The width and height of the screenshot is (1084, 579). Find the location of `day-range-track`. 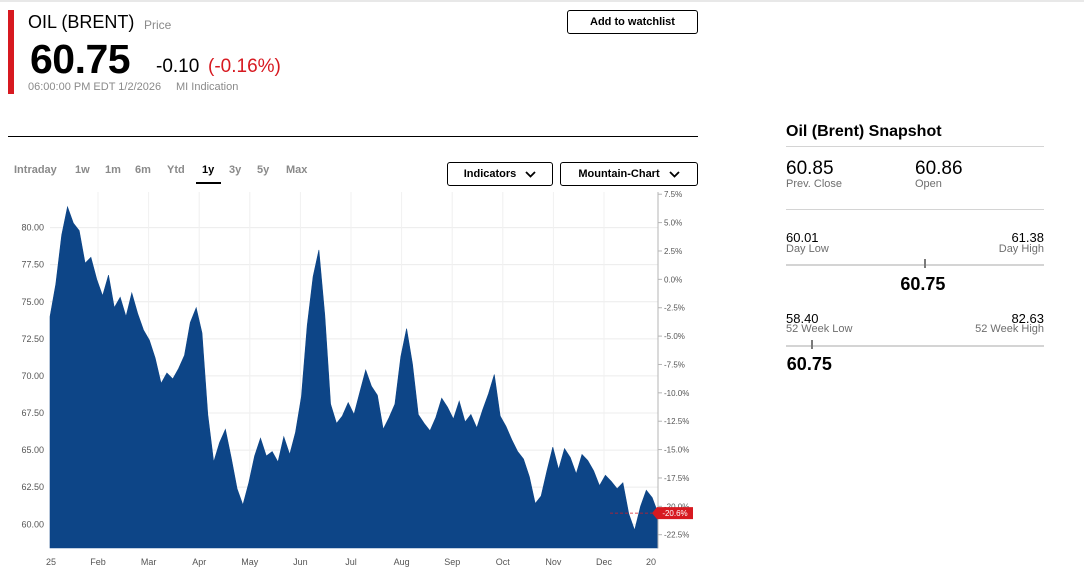

day-range-track is located at coordinates (915, 265).